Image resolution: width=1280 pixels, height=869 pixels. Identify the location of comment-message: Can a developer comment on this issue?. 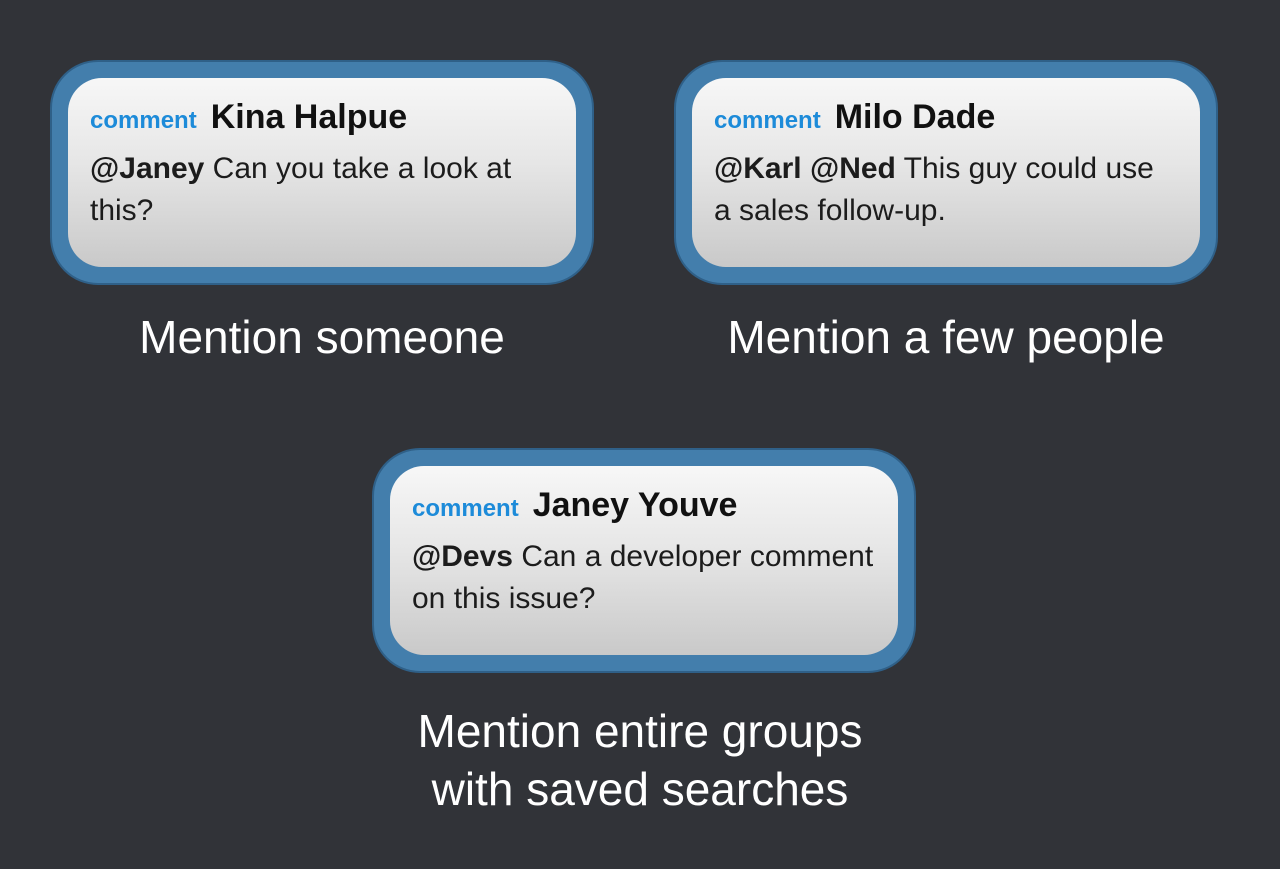
(643, 577).